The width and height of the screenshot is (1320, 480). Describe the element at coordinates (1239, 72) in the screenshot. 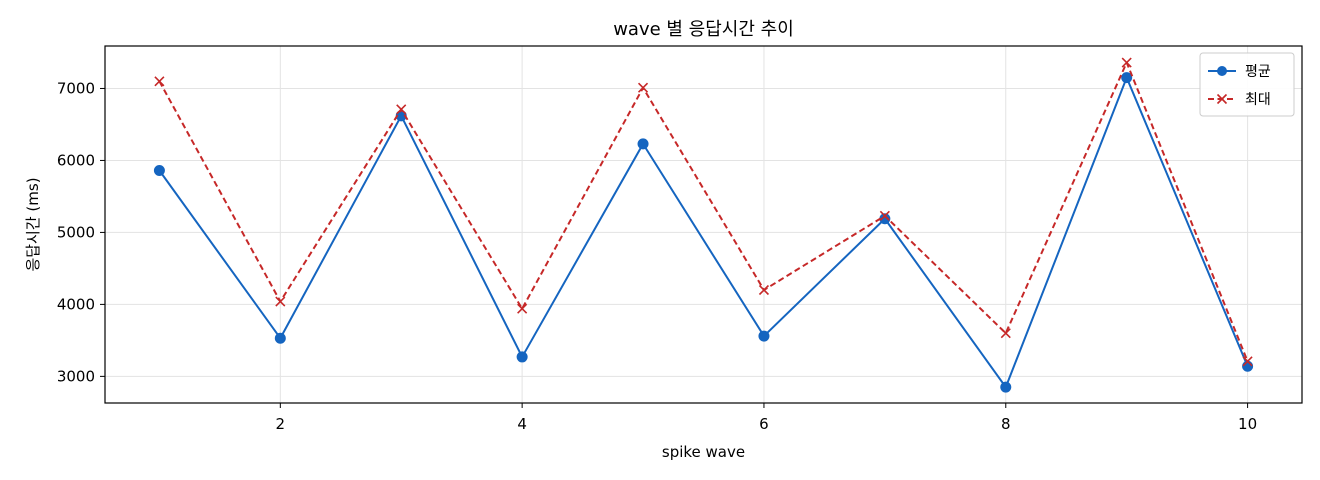

I see `legend-item: 평균` at that location.